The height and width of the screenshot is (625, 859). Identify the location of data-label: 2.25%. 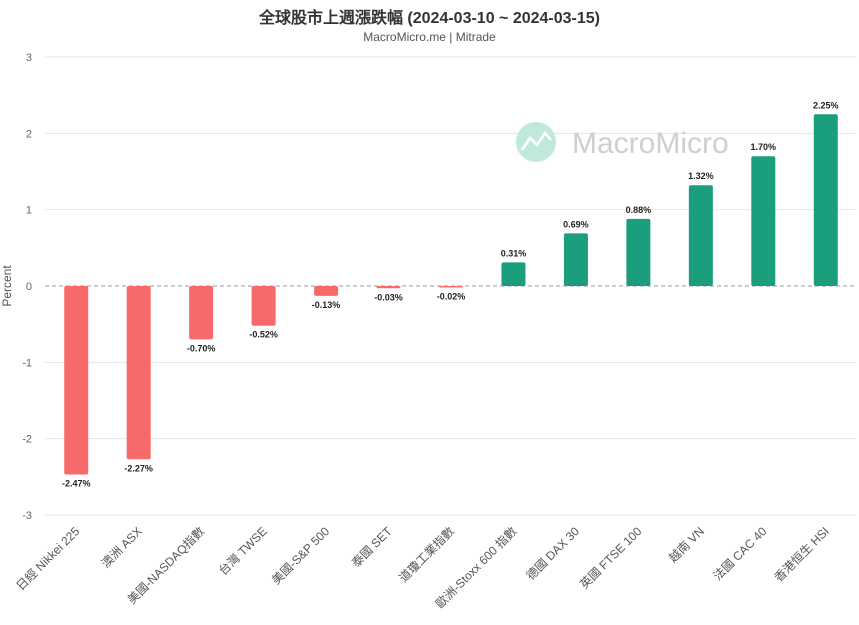
(826, 105).